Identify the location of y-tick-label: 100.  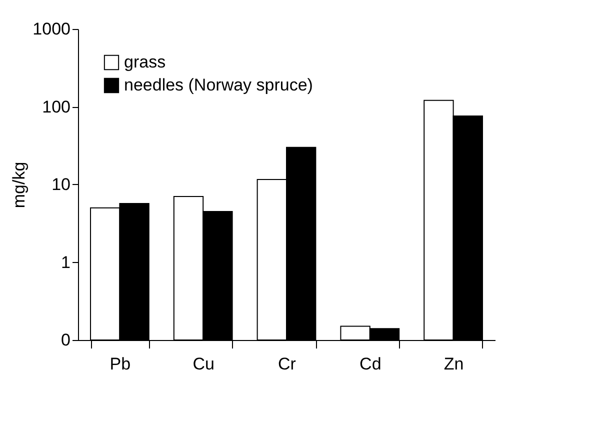
(56, 106).